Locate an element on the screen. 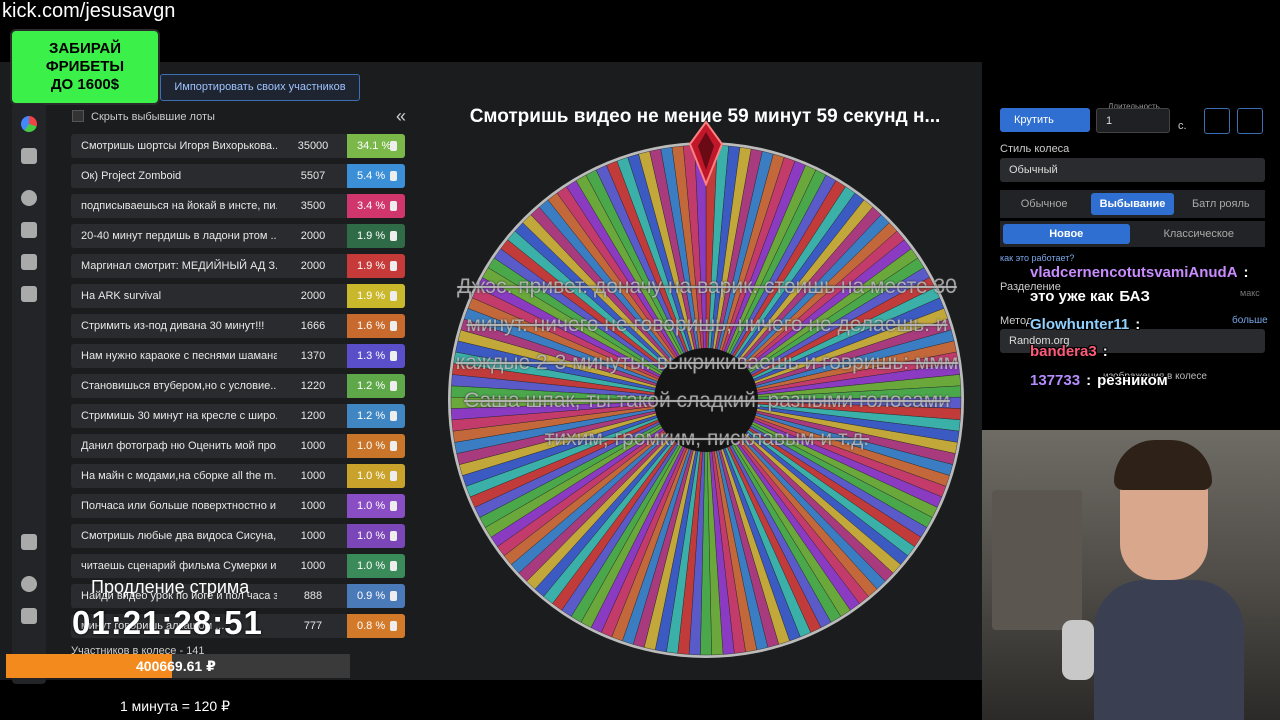 The height and width of the screenshot is (720, 1280). lot-percent: 5.4 % is located at coordinates (376, 176).